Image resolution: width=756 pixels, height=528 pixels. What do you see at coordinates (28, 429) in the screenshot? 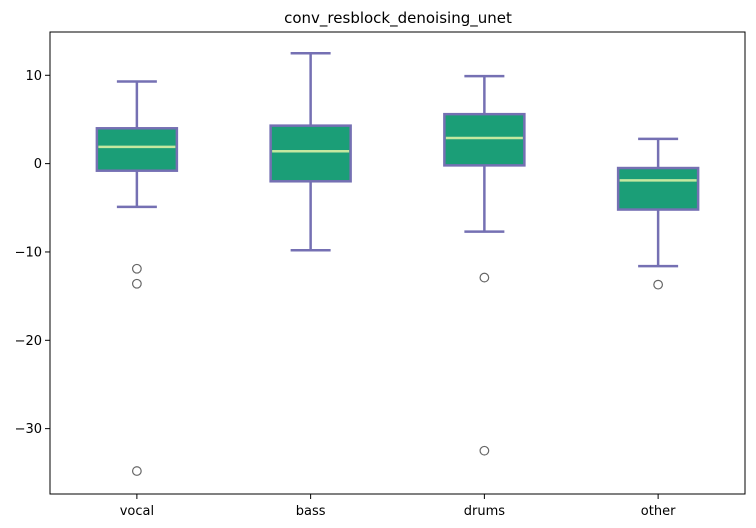
I see `y-tick-label: −30` at bounding box center [28, 429].